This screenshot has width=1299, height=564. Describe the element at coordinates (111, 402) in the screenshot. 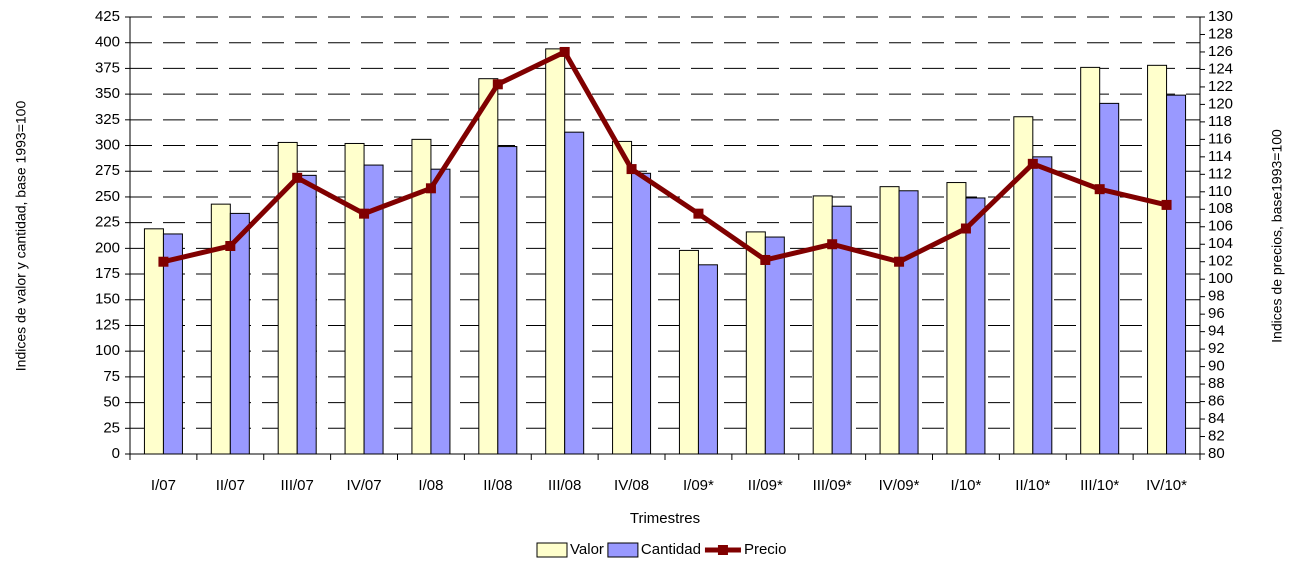

I see `y-tick-label: 50` at that location.